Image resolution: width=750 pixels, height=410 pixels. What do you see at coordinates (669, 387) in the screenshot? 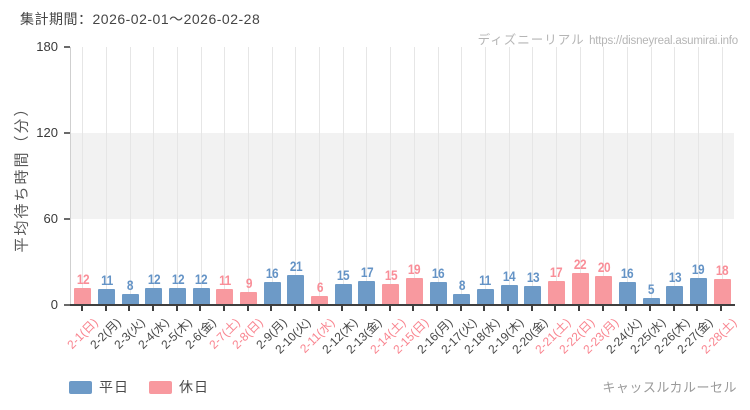
I see `attraction-name: キャッスルカルーセル` at bounding box center [669, 387].